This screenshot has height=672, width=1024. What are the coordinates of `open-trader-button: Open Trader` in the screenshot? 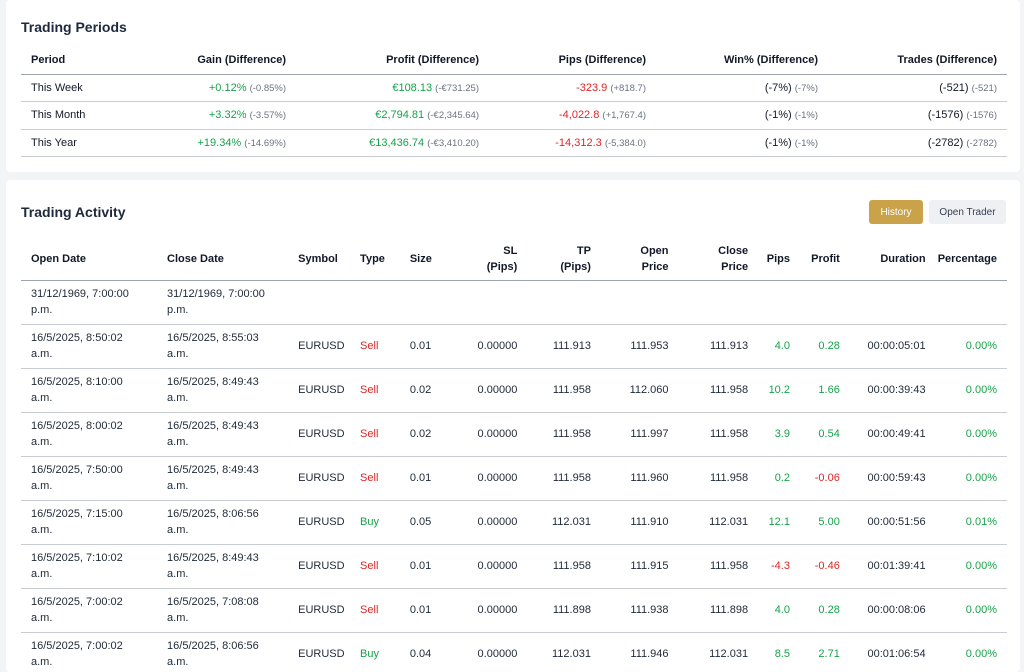 It's located at (967, 212).